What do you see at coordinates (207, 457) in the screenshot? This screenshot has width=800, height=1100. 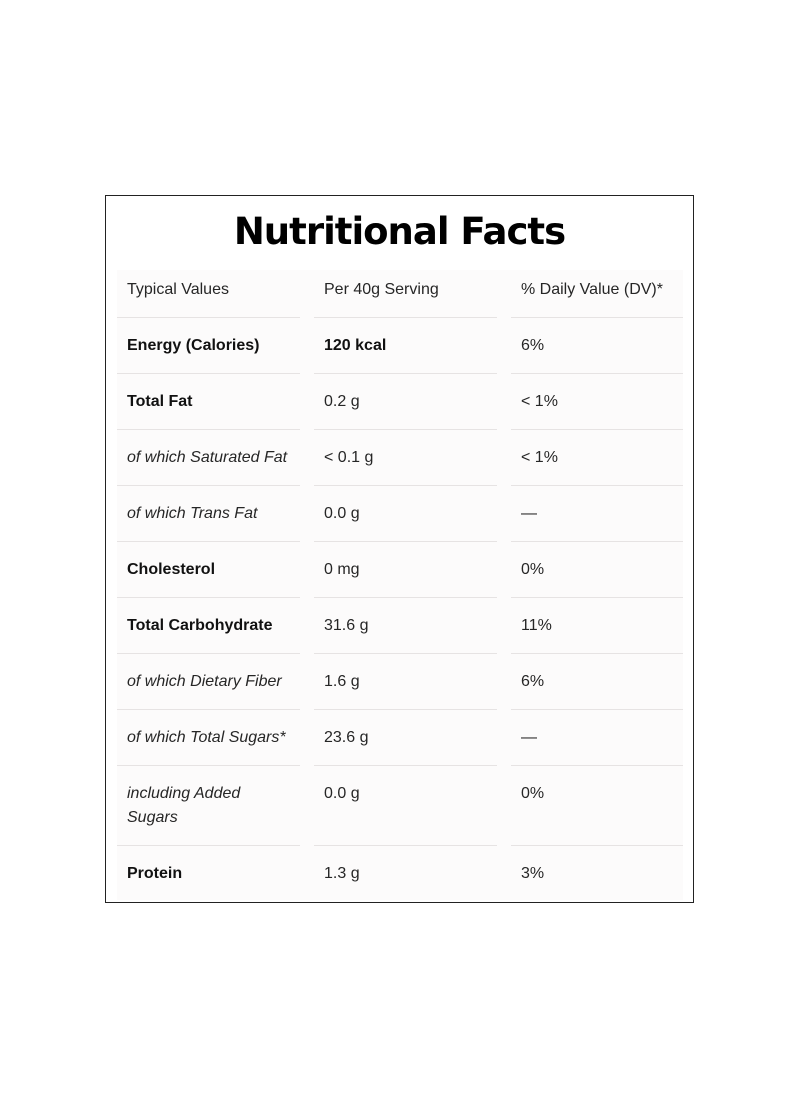 I see `nutrient-name: of which Saturated Fat` at bounding box center [207, 457].